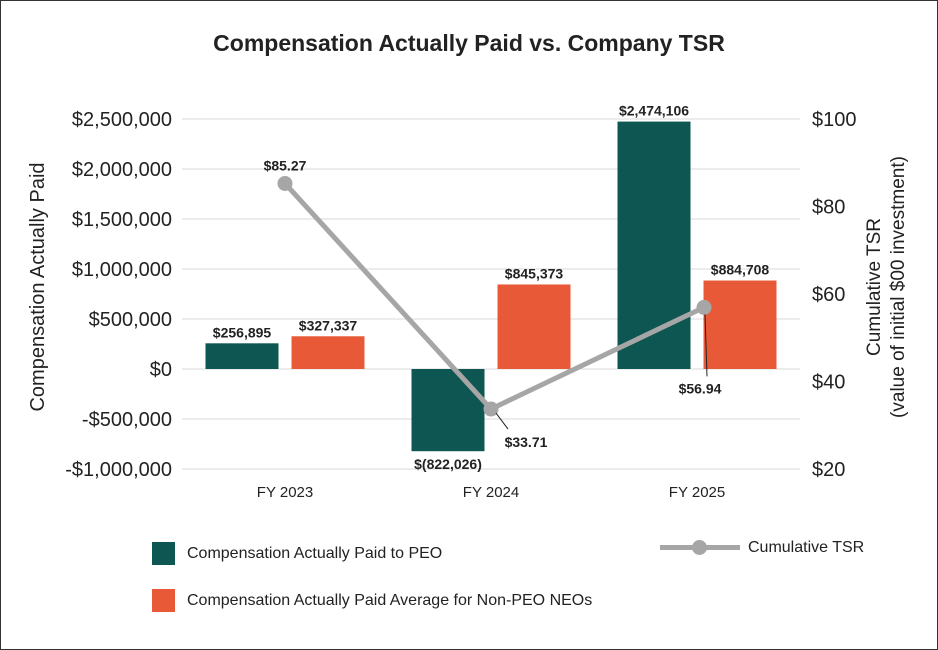 The image size is (938, 650). What do you see at coordinates (491, 492) in the screenshot?
I see `x-tick-label: FY 2024` at bounding box center [491, 492].